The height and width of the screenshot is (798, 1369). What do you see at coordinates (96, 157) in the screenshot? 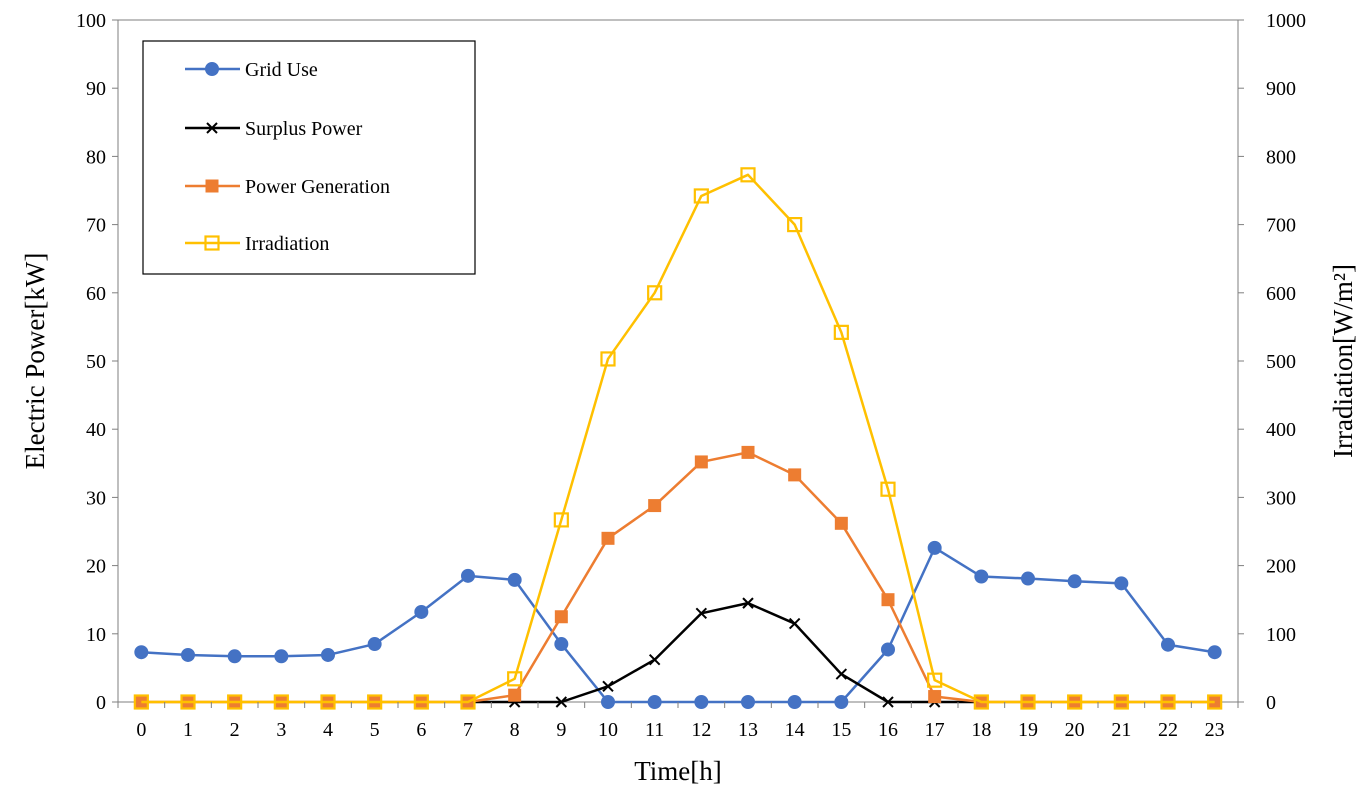
I see `y-tick-label: 80` at bounding box center [96, 157].